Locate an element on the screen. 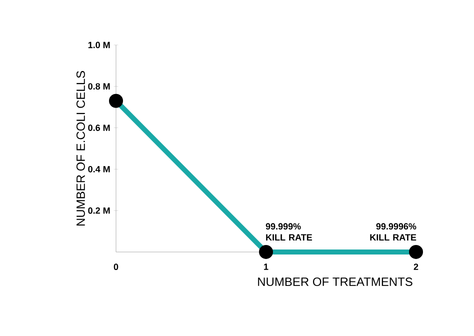 Image resolution: width=474 pixels, height=336 pixels. y-tick-label: 0.4 M is located at coordinates (99, 169).